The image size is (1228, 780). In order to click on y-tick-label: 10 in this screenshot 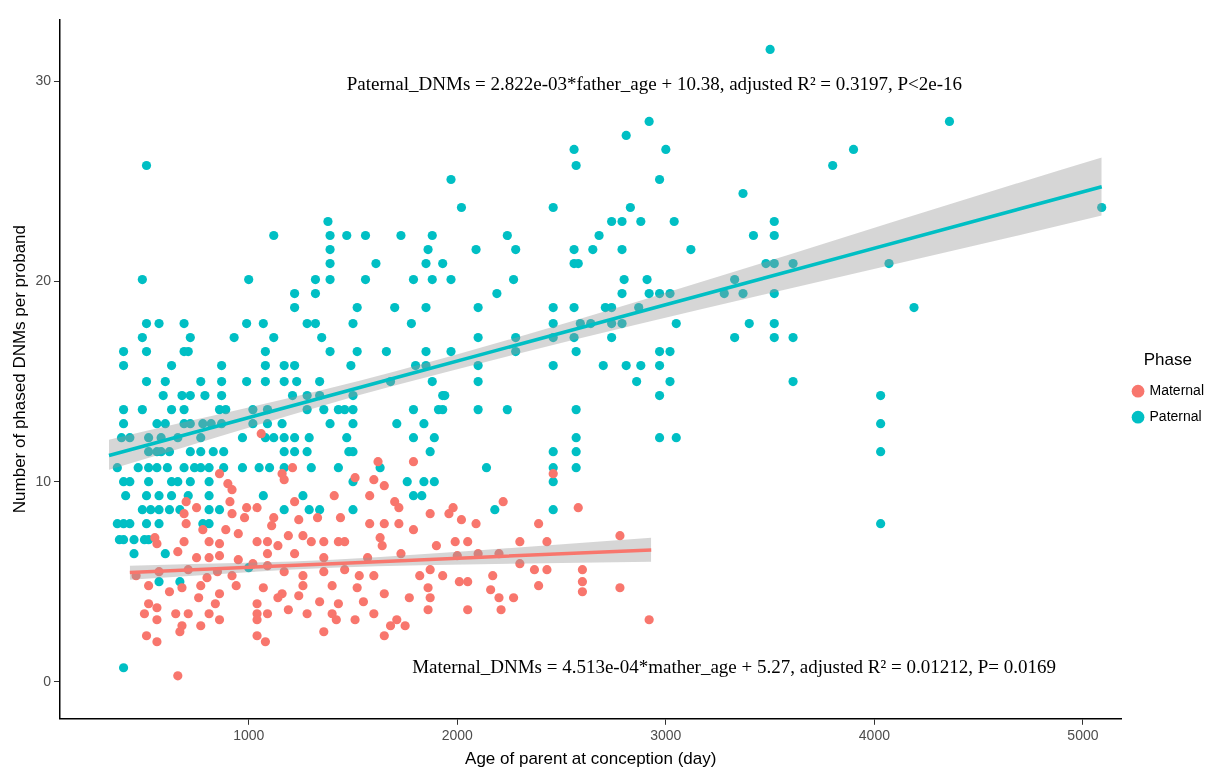, I will do `click(43, 480)`.